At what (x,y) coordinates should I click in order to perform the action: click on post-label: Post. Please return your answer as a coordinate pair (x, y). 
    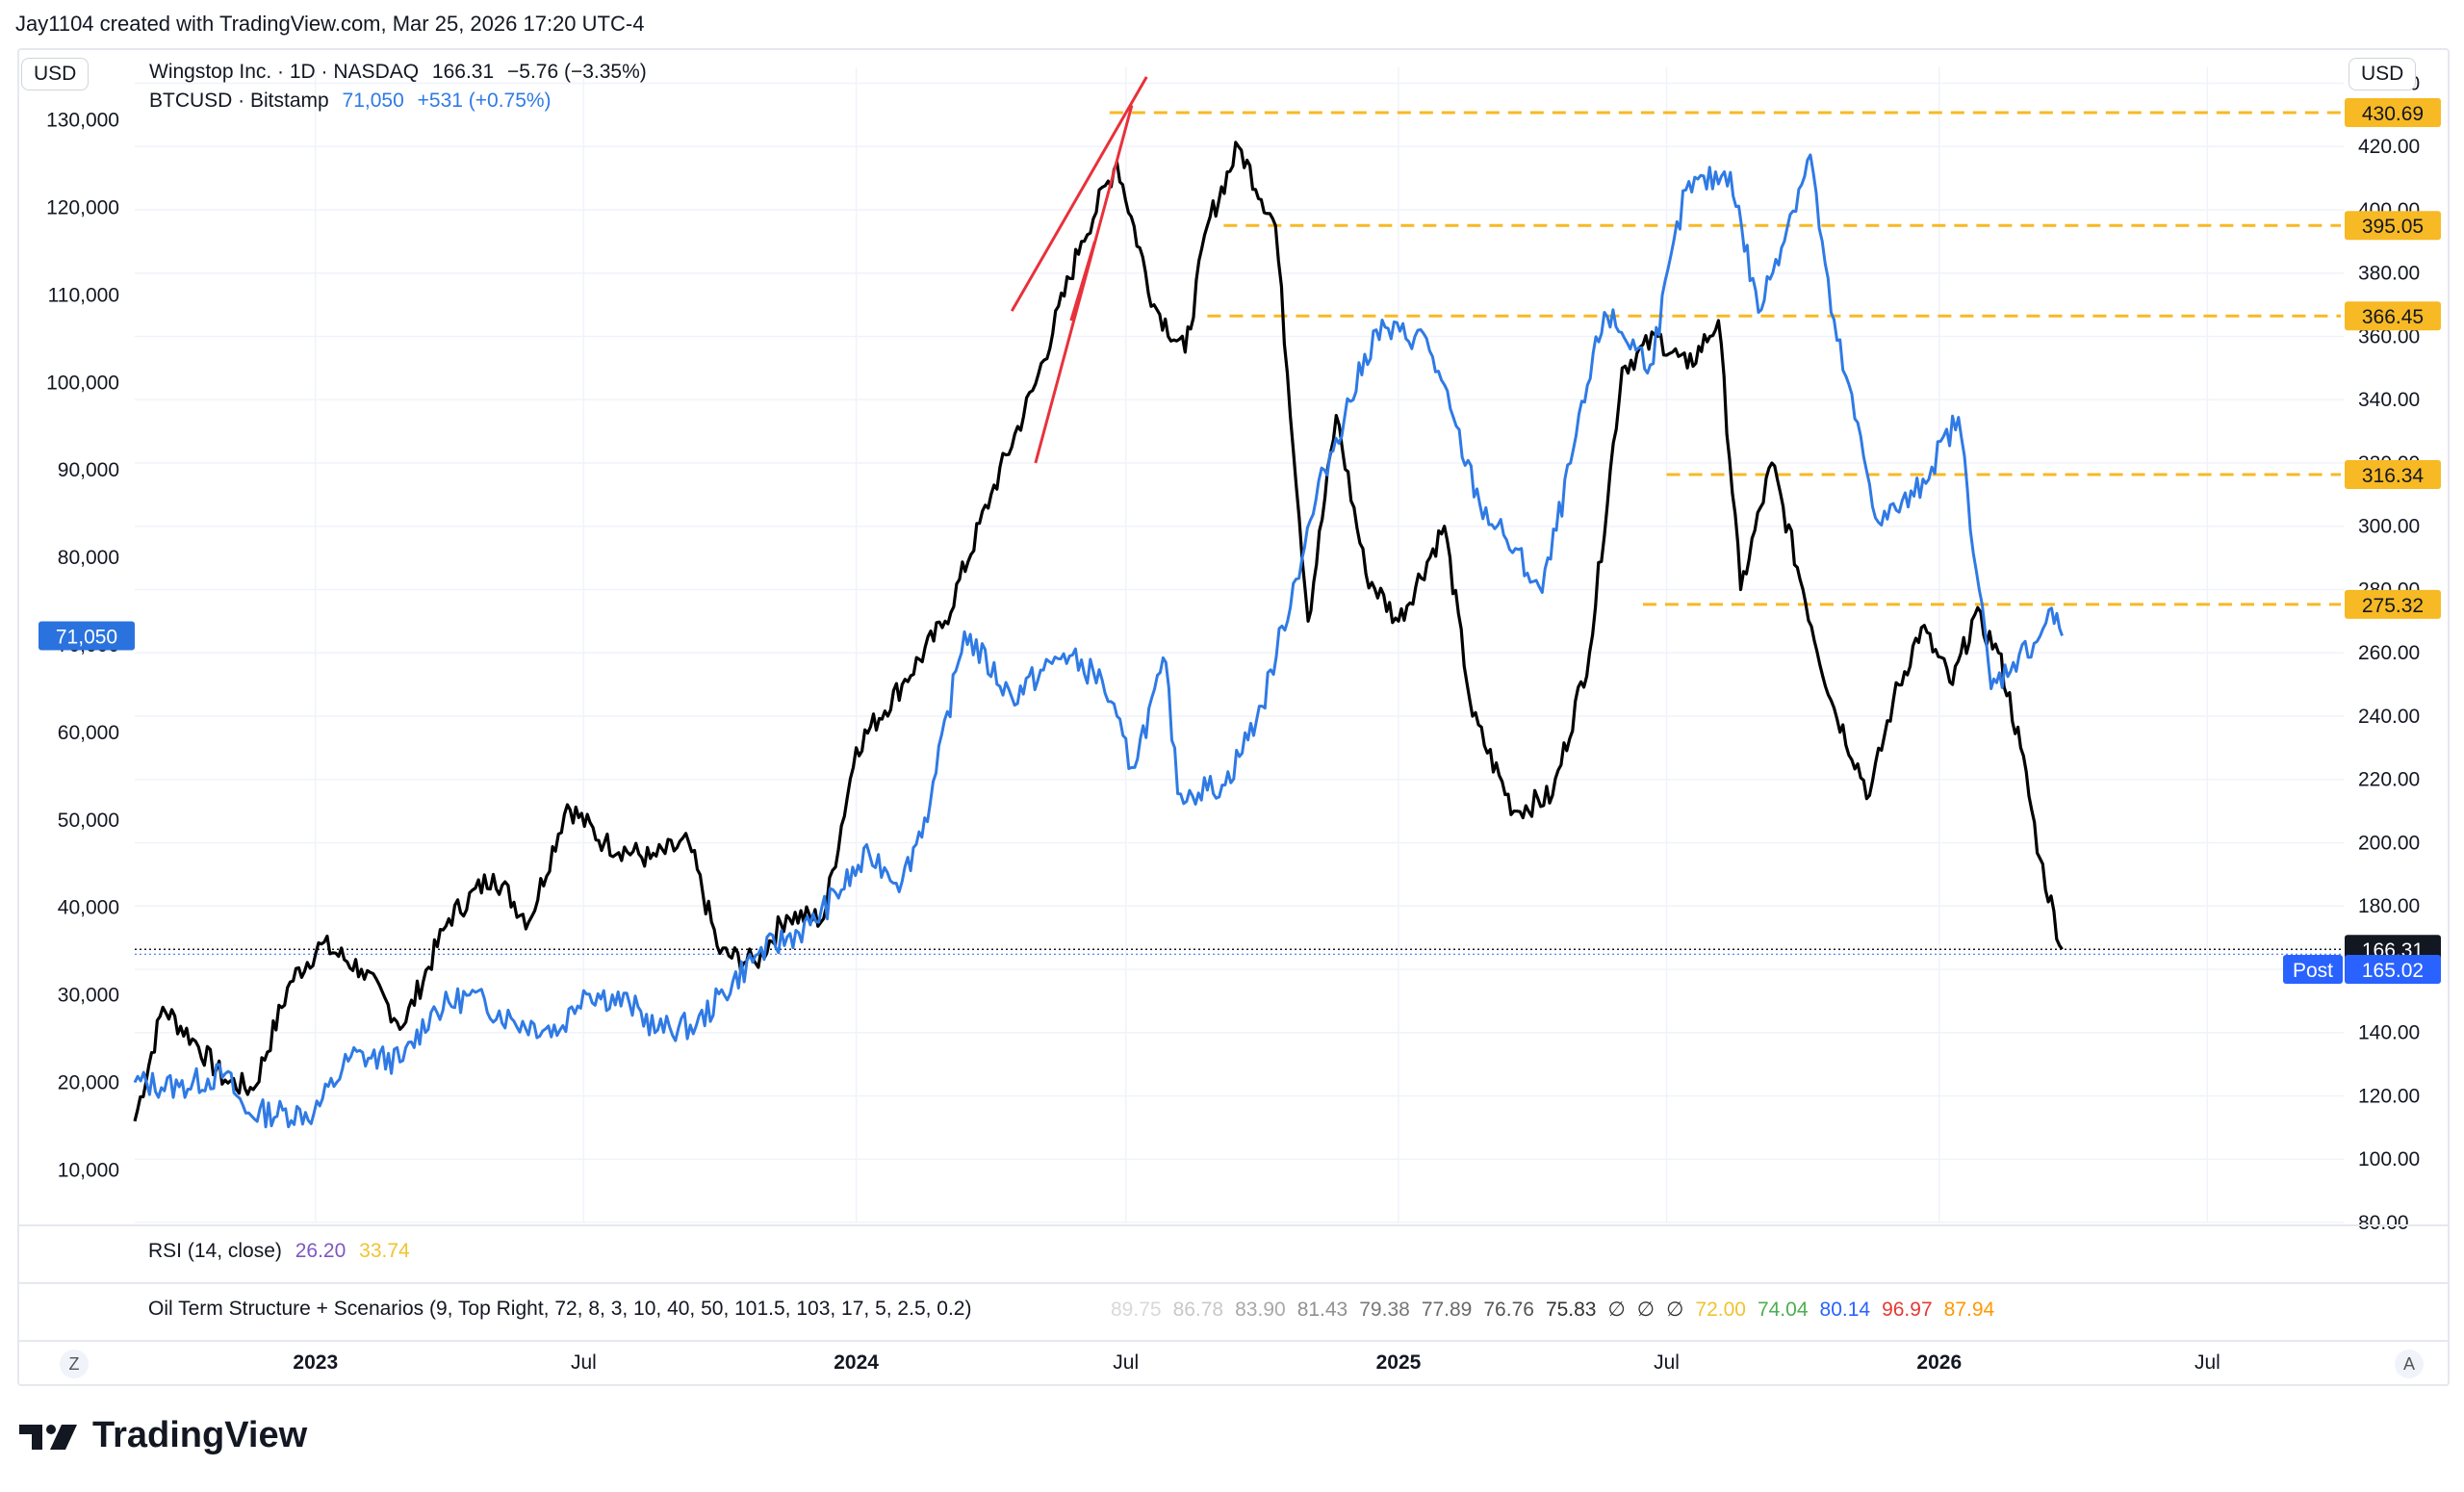
    Looking at the image, I should click on (2313, 971).